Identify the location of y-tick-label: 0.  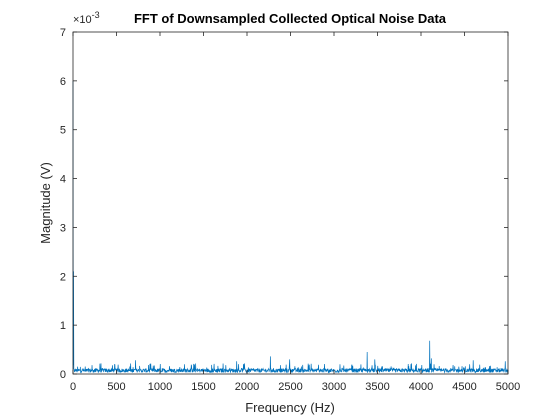
(63, 375).